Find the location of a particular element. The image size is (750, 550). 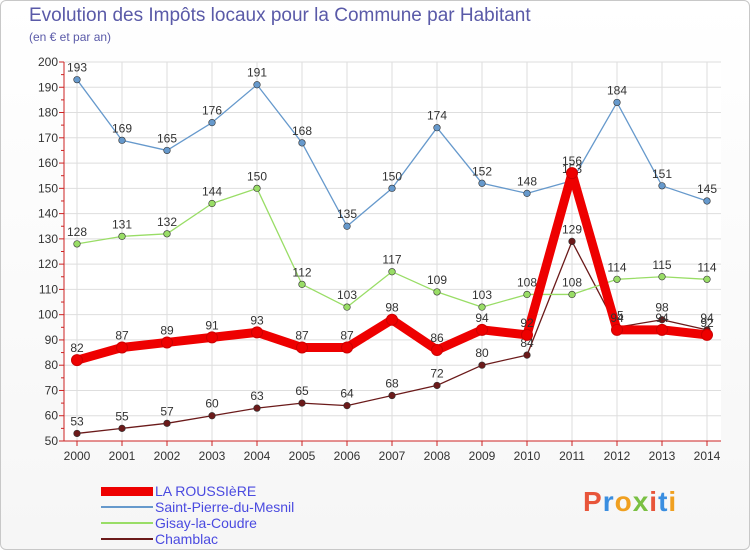

data-label-la-roussi-re-2005: 87 is located at coordinates (302, 336).